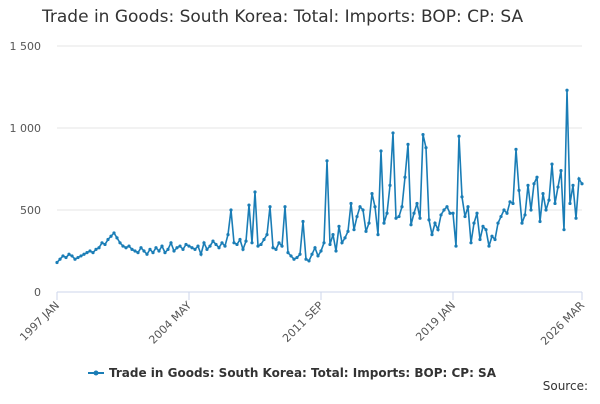  Describe the element at coordinates (39, 321) in the screenshot. I see `x-tick-label: 1997 JAN` at that location.